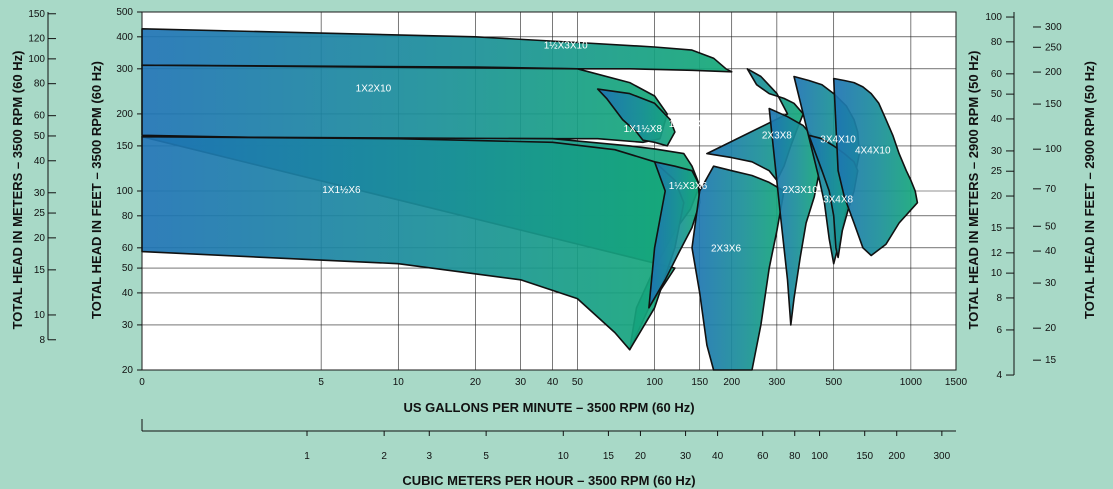 The height and width of the screenshot is (489, 1113). What do you see at coordinates (997, 273) in the screenshot?
I see `right-meters-tick-label: 10` at bounding box center [997, 273].